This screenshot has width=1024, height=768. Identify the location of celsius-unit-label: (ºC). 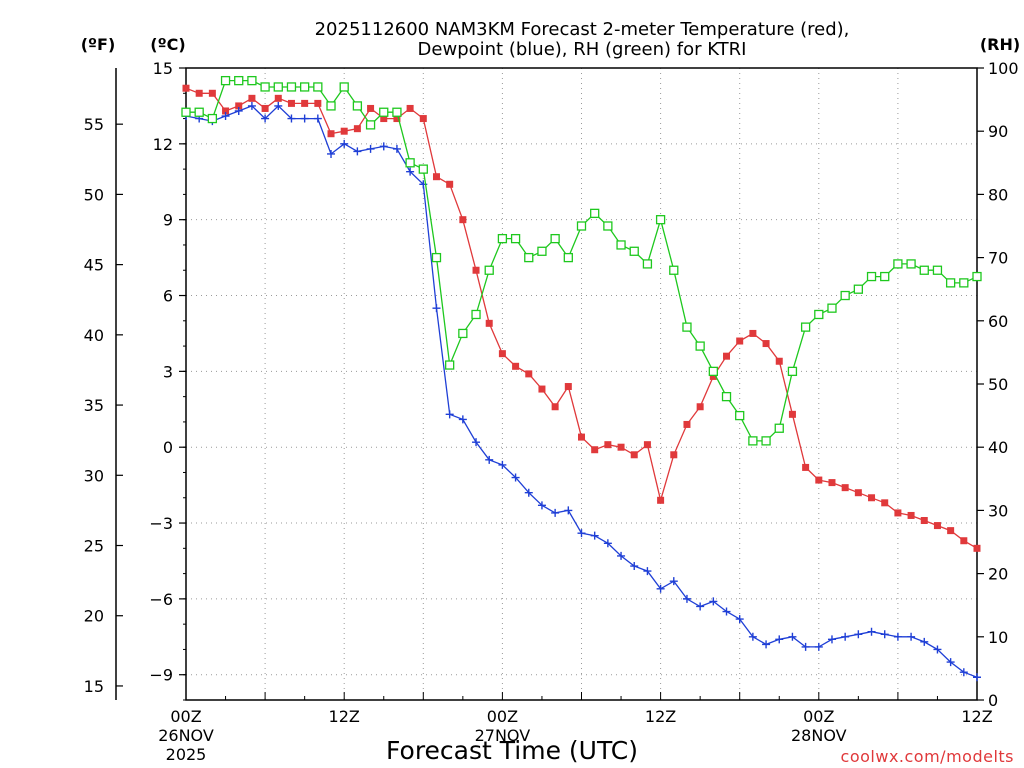
(167, 44).